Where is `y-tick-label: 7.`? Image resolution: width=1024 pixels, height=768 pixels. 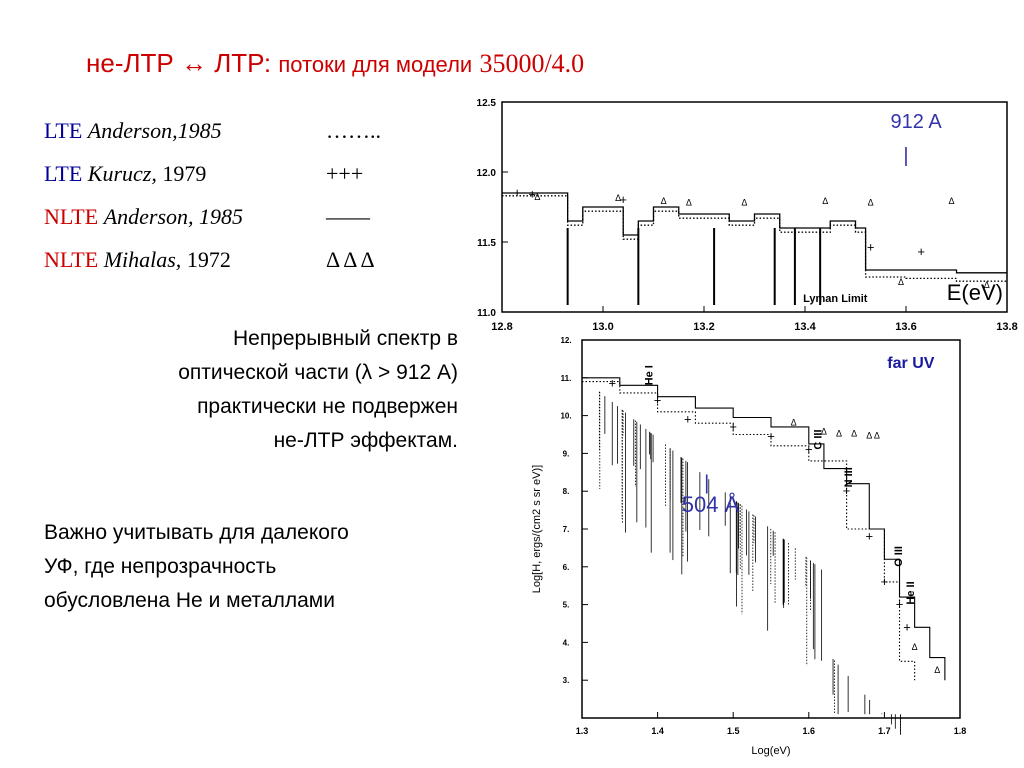 y-tick-label: 7. is located at coordinates (566, 529).